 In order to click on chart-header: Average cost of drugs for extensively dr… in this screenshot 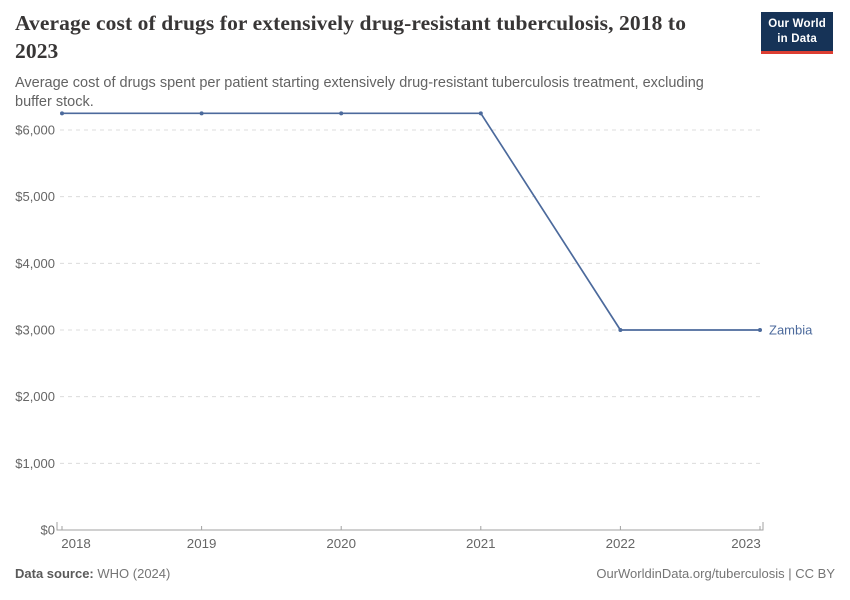, I will do `click(377, 61)`.